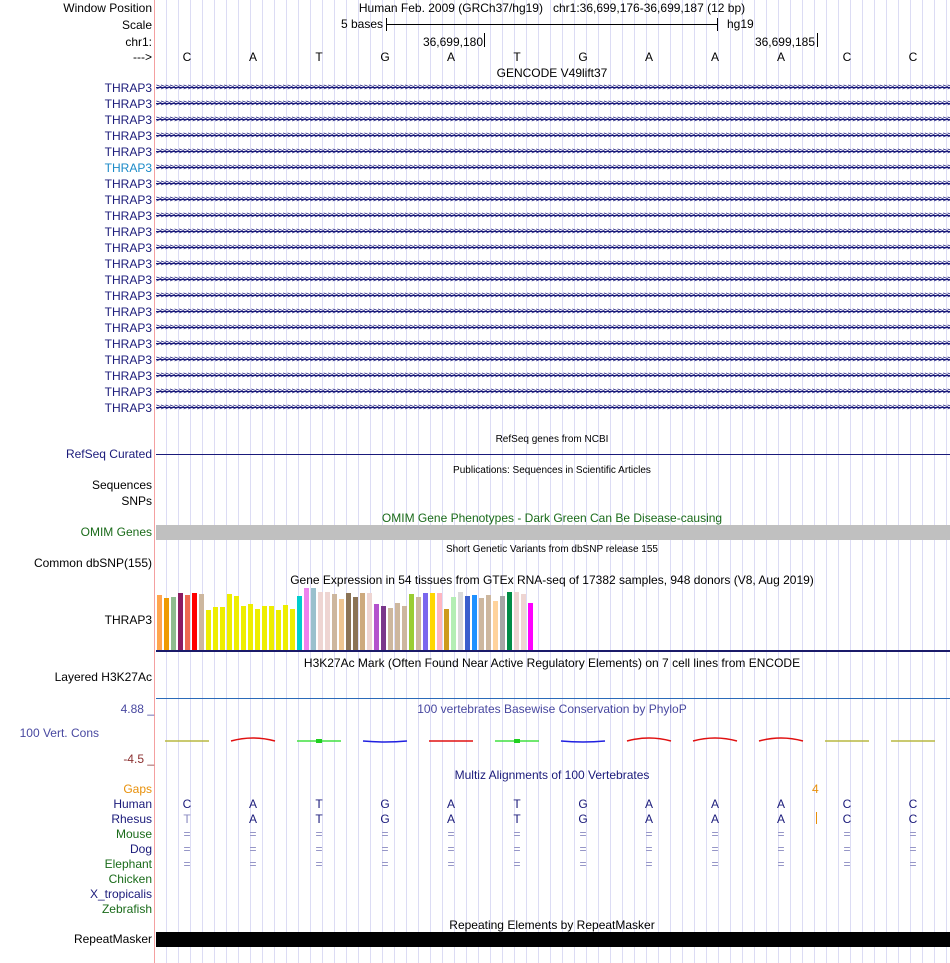  What do you see at coordinates (552, 925) in the screenshot?
I see `repeatmasker-title: Repeating Elements by RepeatMasker` at bounding box center [552, 925].